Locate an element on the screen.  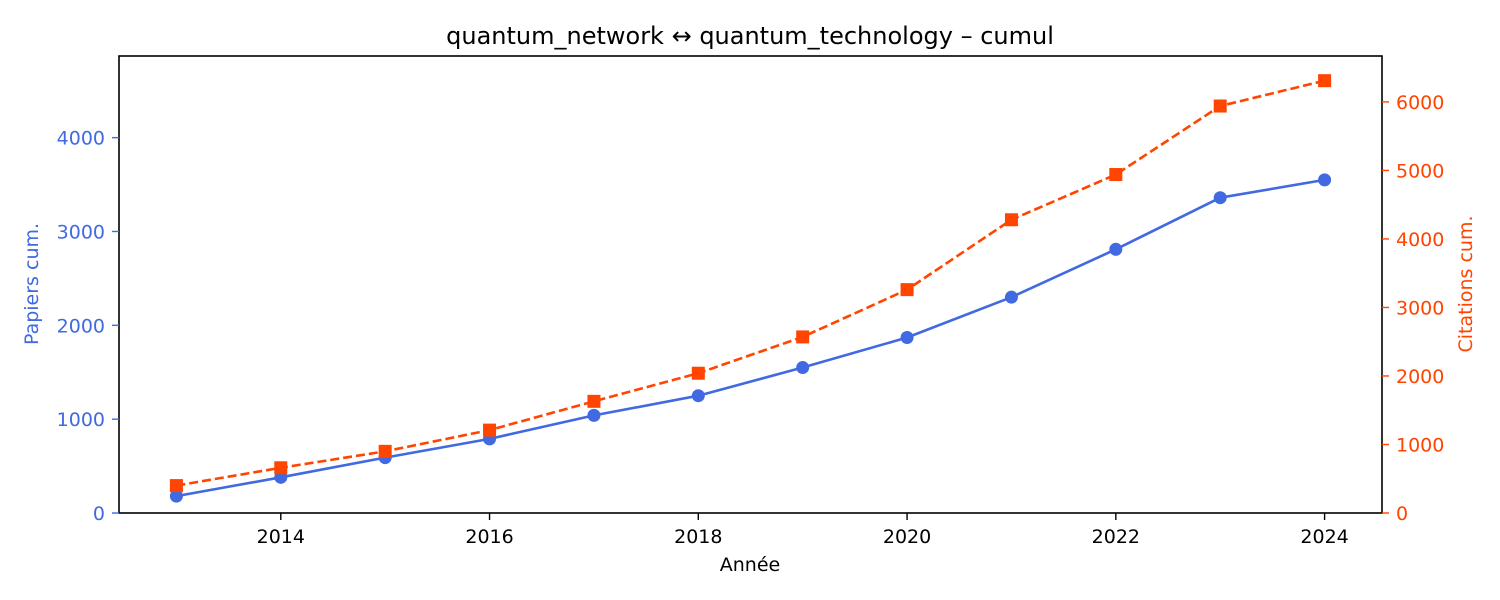
y-right-tick-label: 0 is located at coordinates (1402, 514).